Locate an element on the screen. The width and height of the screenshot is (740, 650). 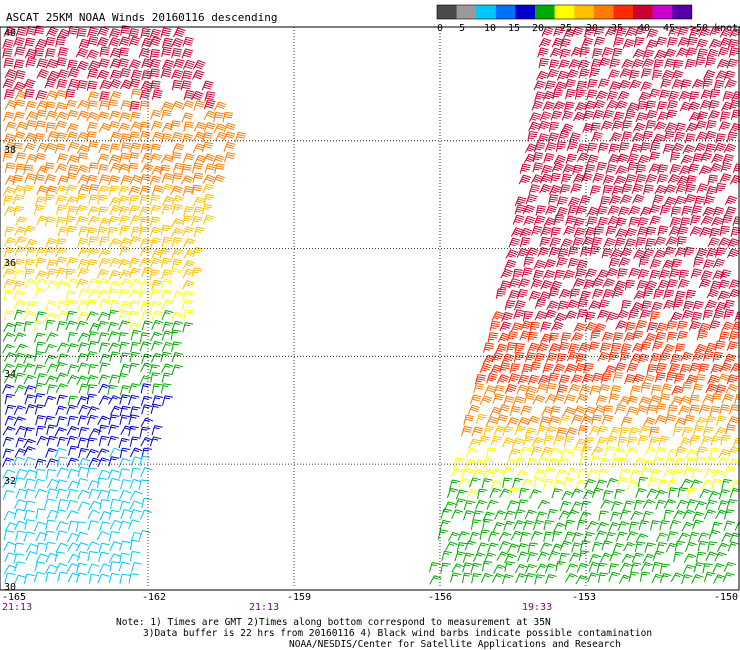
legend-swatch is located at coordinates (486, 12).